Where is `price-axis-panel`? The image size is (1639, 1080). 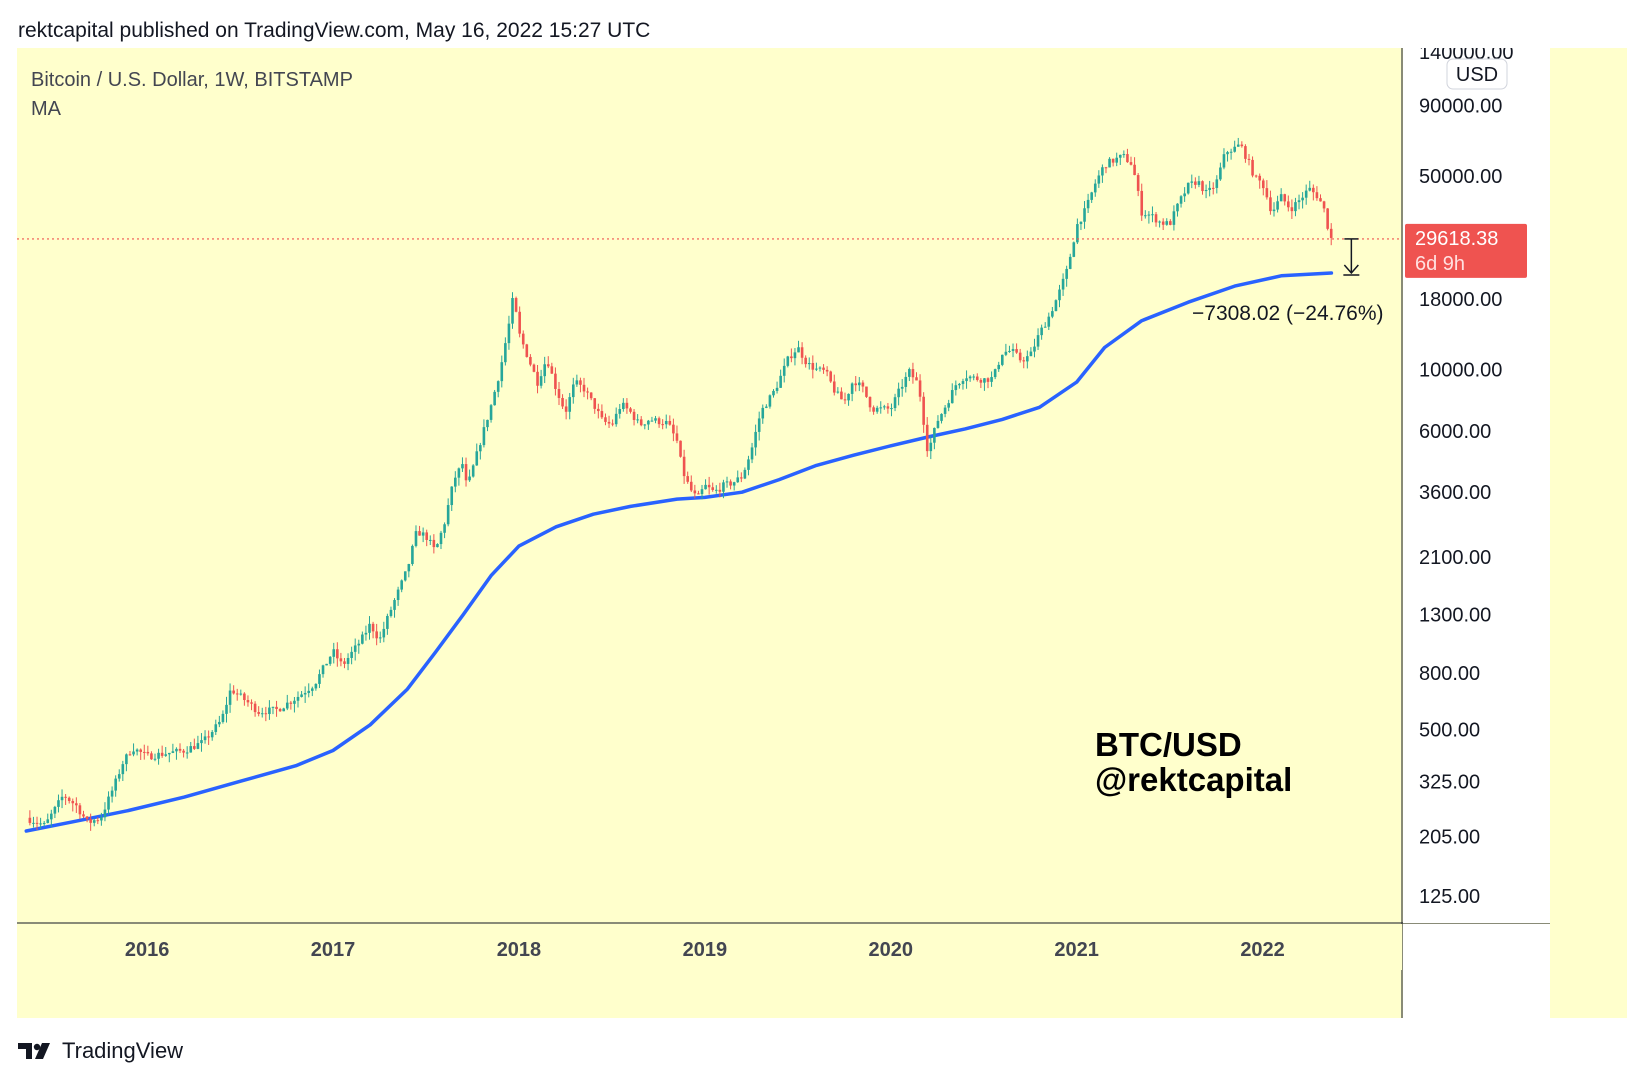
price-axis-panel is located at coordinates (1476, 485).